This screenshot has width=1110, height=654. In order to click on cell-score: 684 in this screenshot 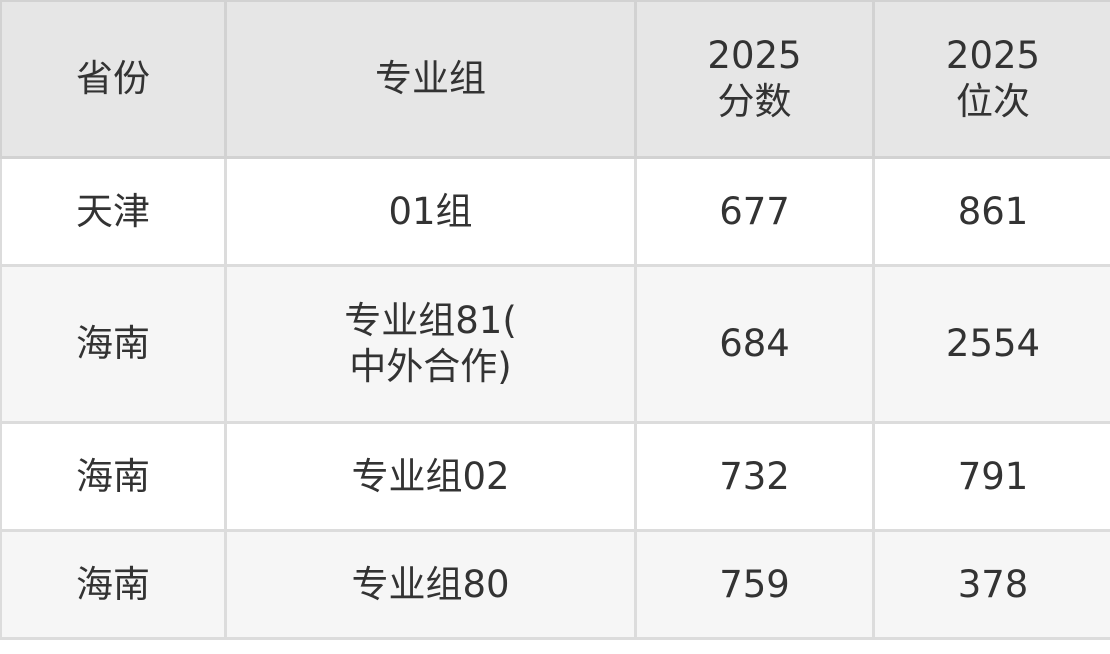, I will do `click(754, 344)`.